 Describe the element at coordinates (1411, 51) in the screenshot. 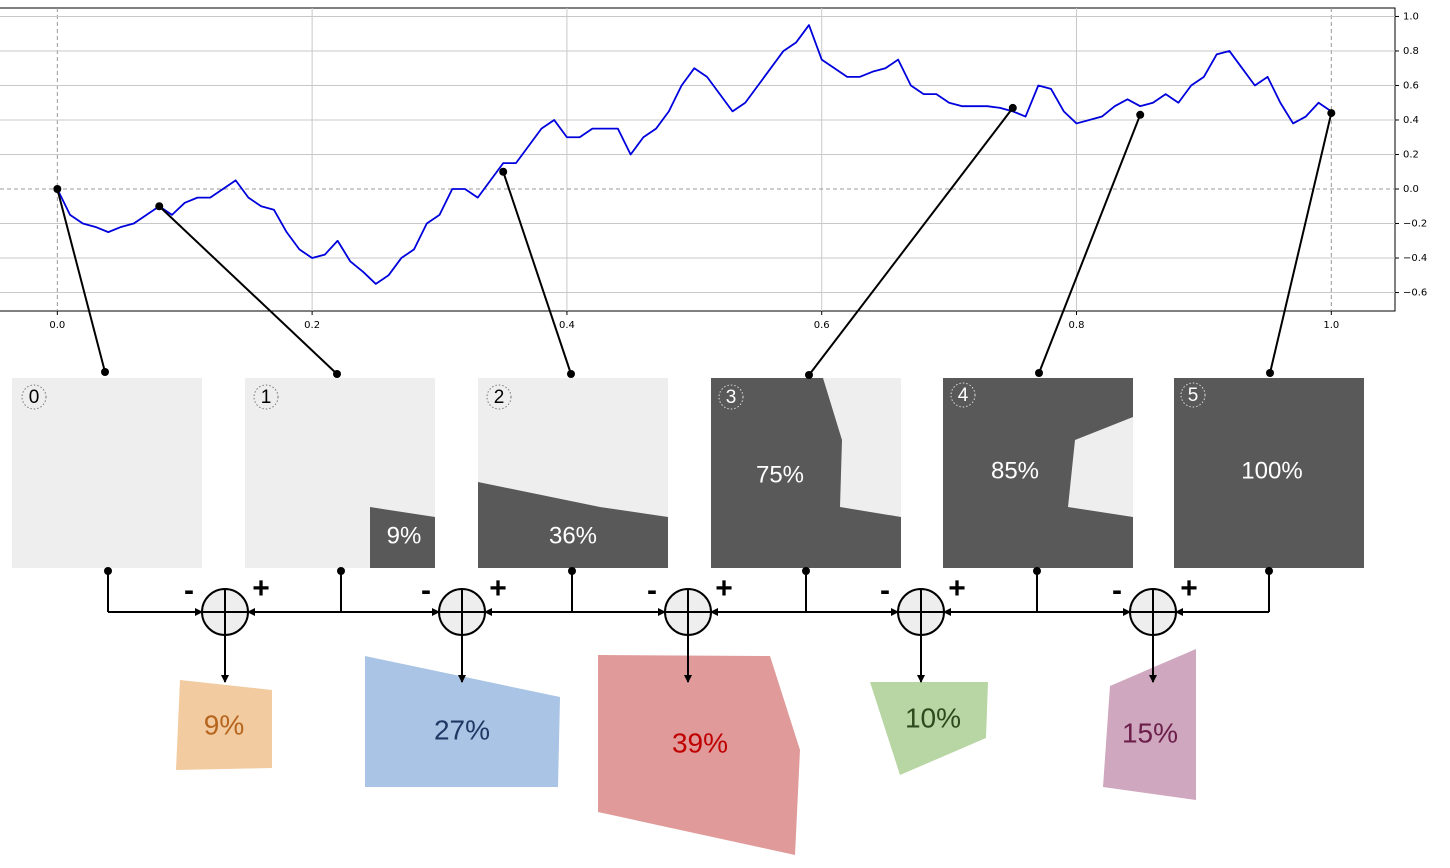

I see `y-tick-label: 0.8` at that location.